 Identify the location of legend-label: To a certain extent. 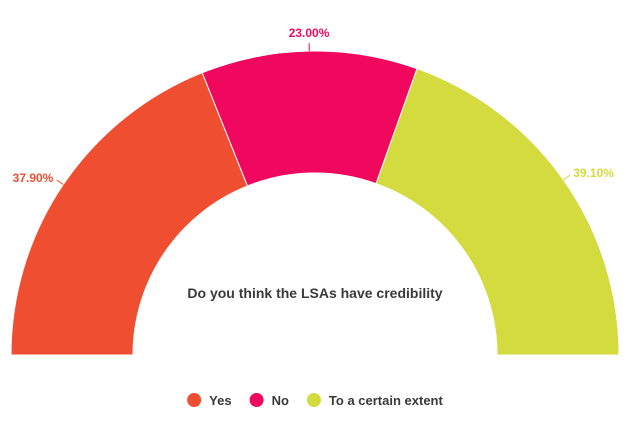
(386, 400).